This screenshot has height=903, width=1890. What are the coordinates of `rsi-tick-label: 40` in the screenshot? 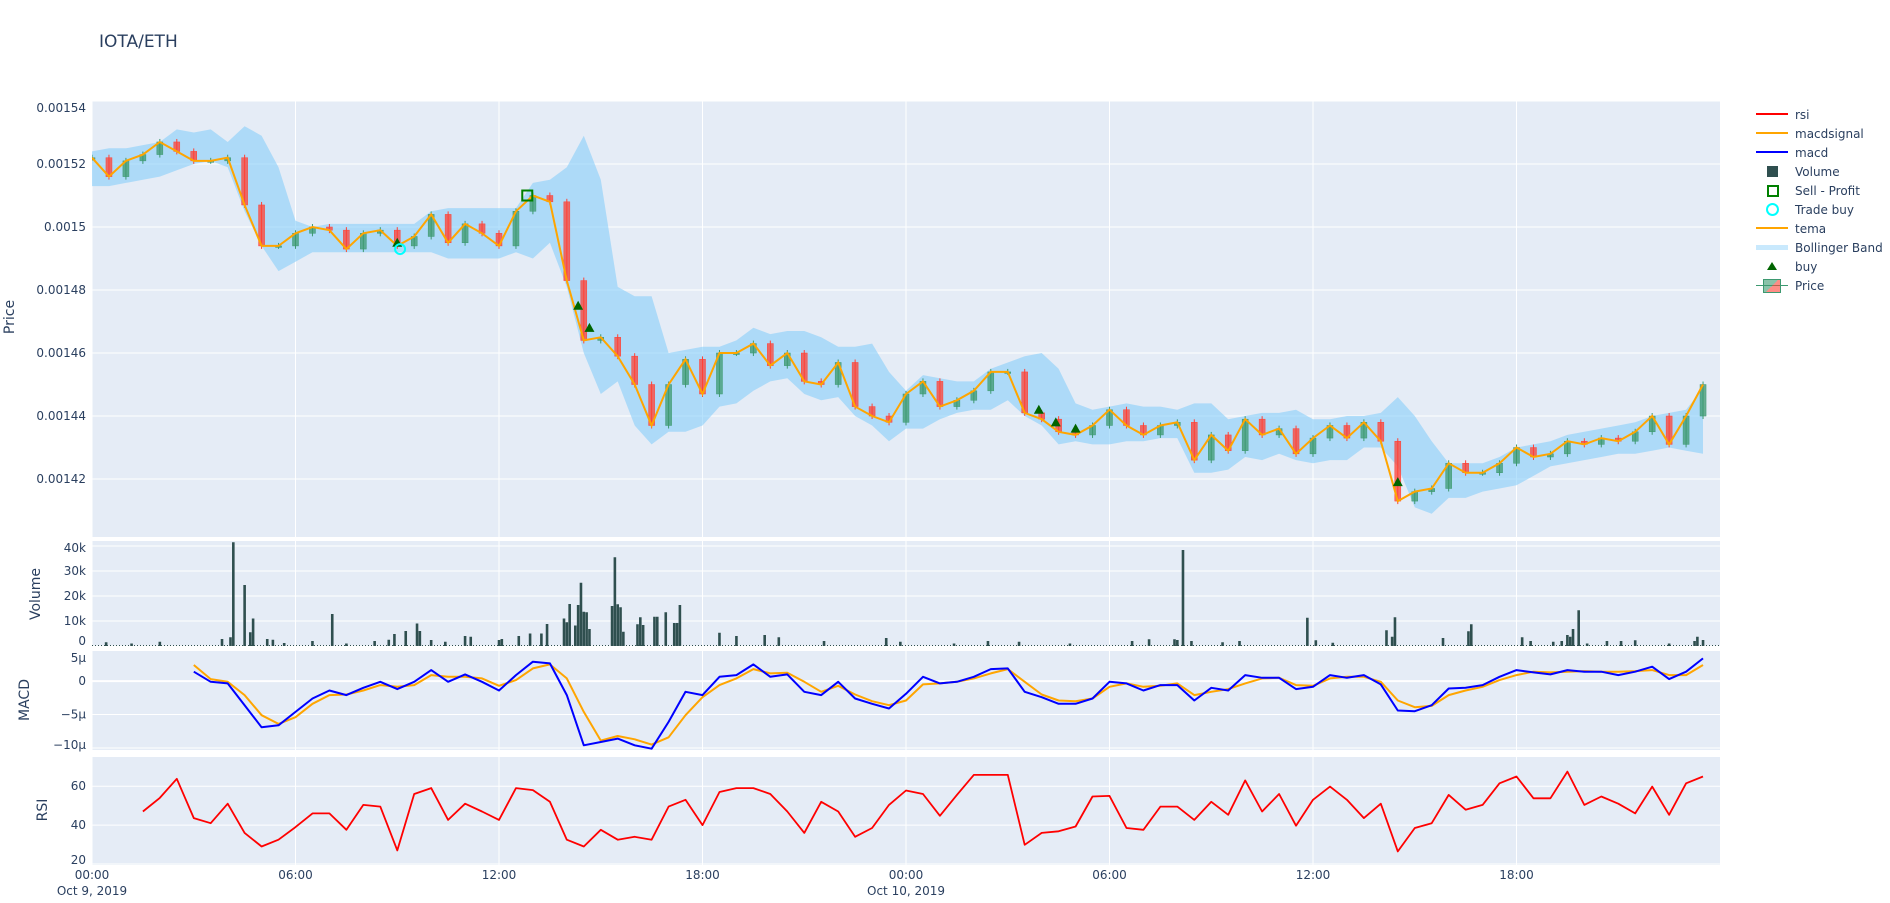 It's located at (78, 825).